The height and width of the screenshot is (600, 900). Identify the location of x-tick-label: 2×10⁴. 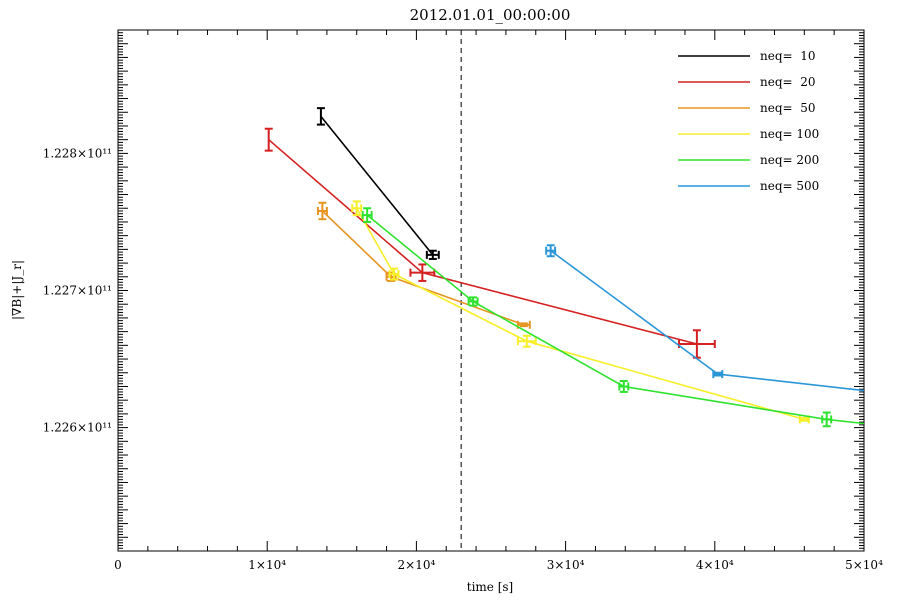
(417, 565).